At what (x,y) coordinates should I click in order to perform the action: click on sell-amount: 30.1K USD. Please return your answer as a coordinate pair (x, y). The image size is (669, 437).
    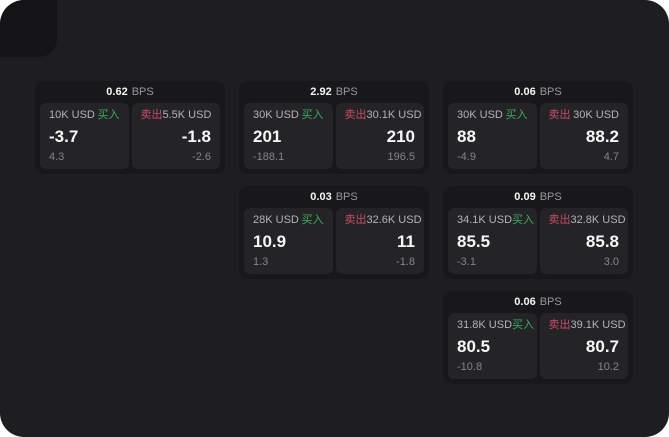
    Looking at the image, I should click on (394, 115).